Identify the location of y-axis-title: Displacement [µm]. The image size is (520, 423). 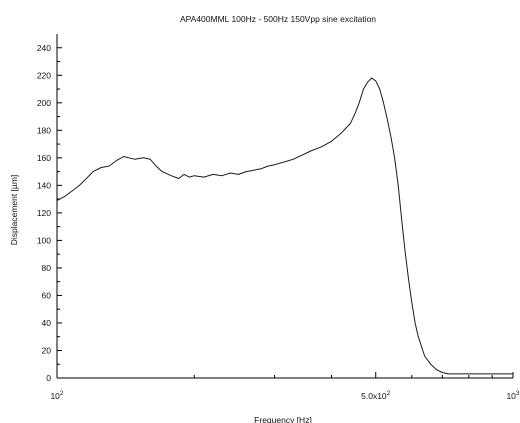
(14, 210).